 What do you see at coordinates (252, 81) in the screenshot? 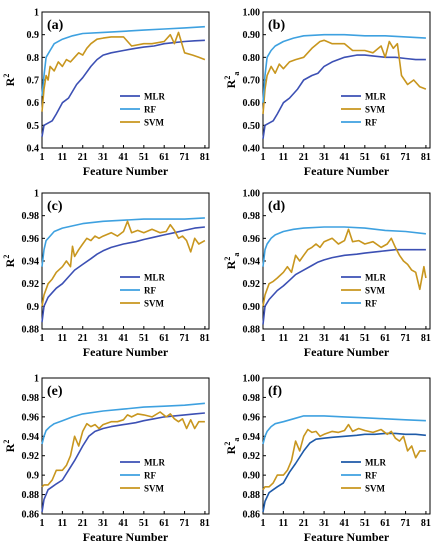
I see `y-tick-label: 0.70` at bounding box center [252, 81].